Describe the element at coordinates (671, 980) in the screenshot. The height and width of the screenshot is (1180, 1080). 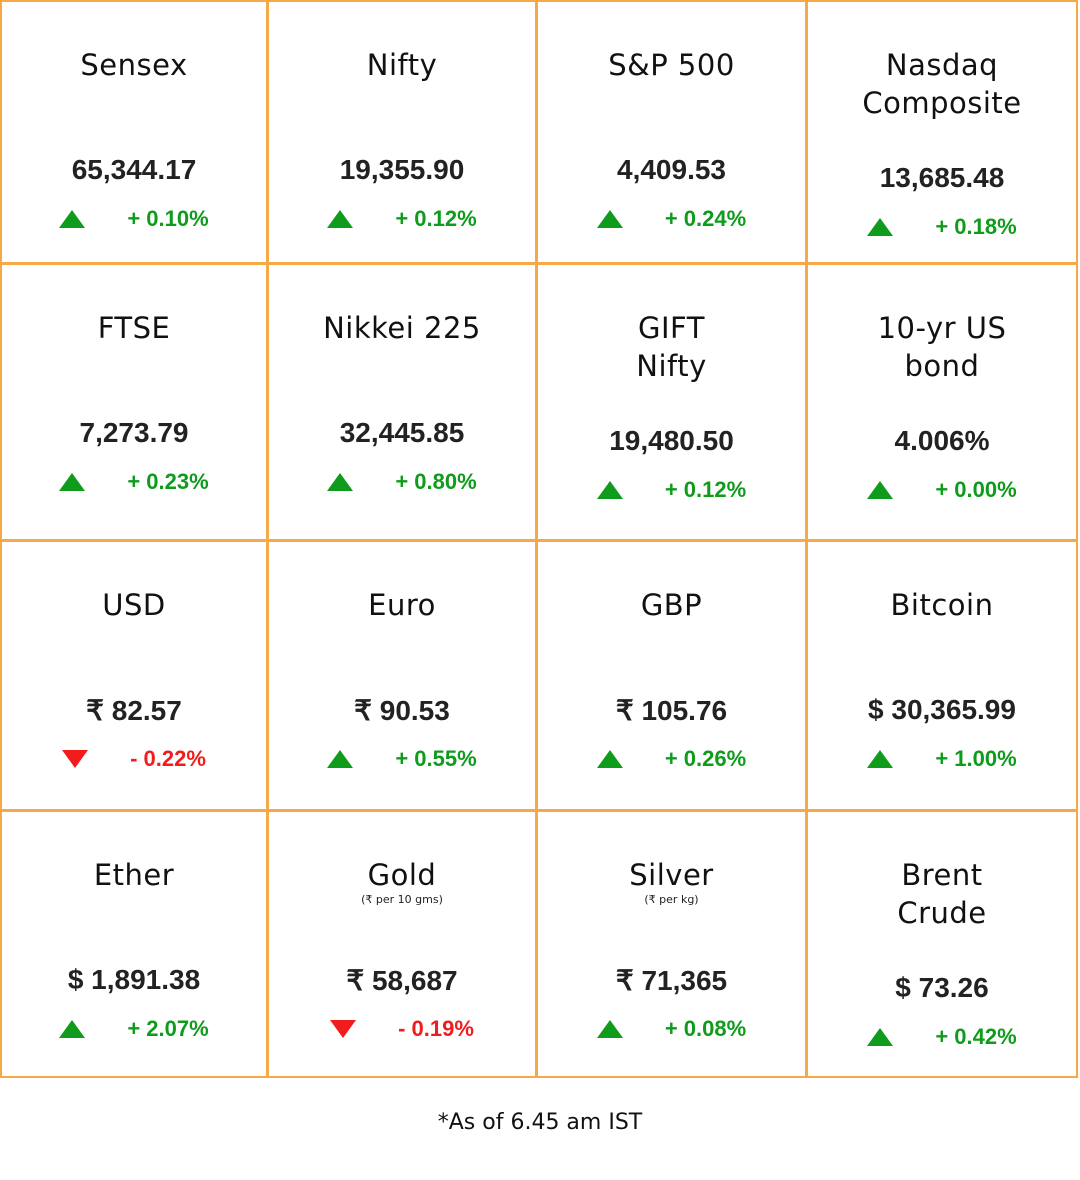
I see `market-value: ₹ 71,365` at that location.